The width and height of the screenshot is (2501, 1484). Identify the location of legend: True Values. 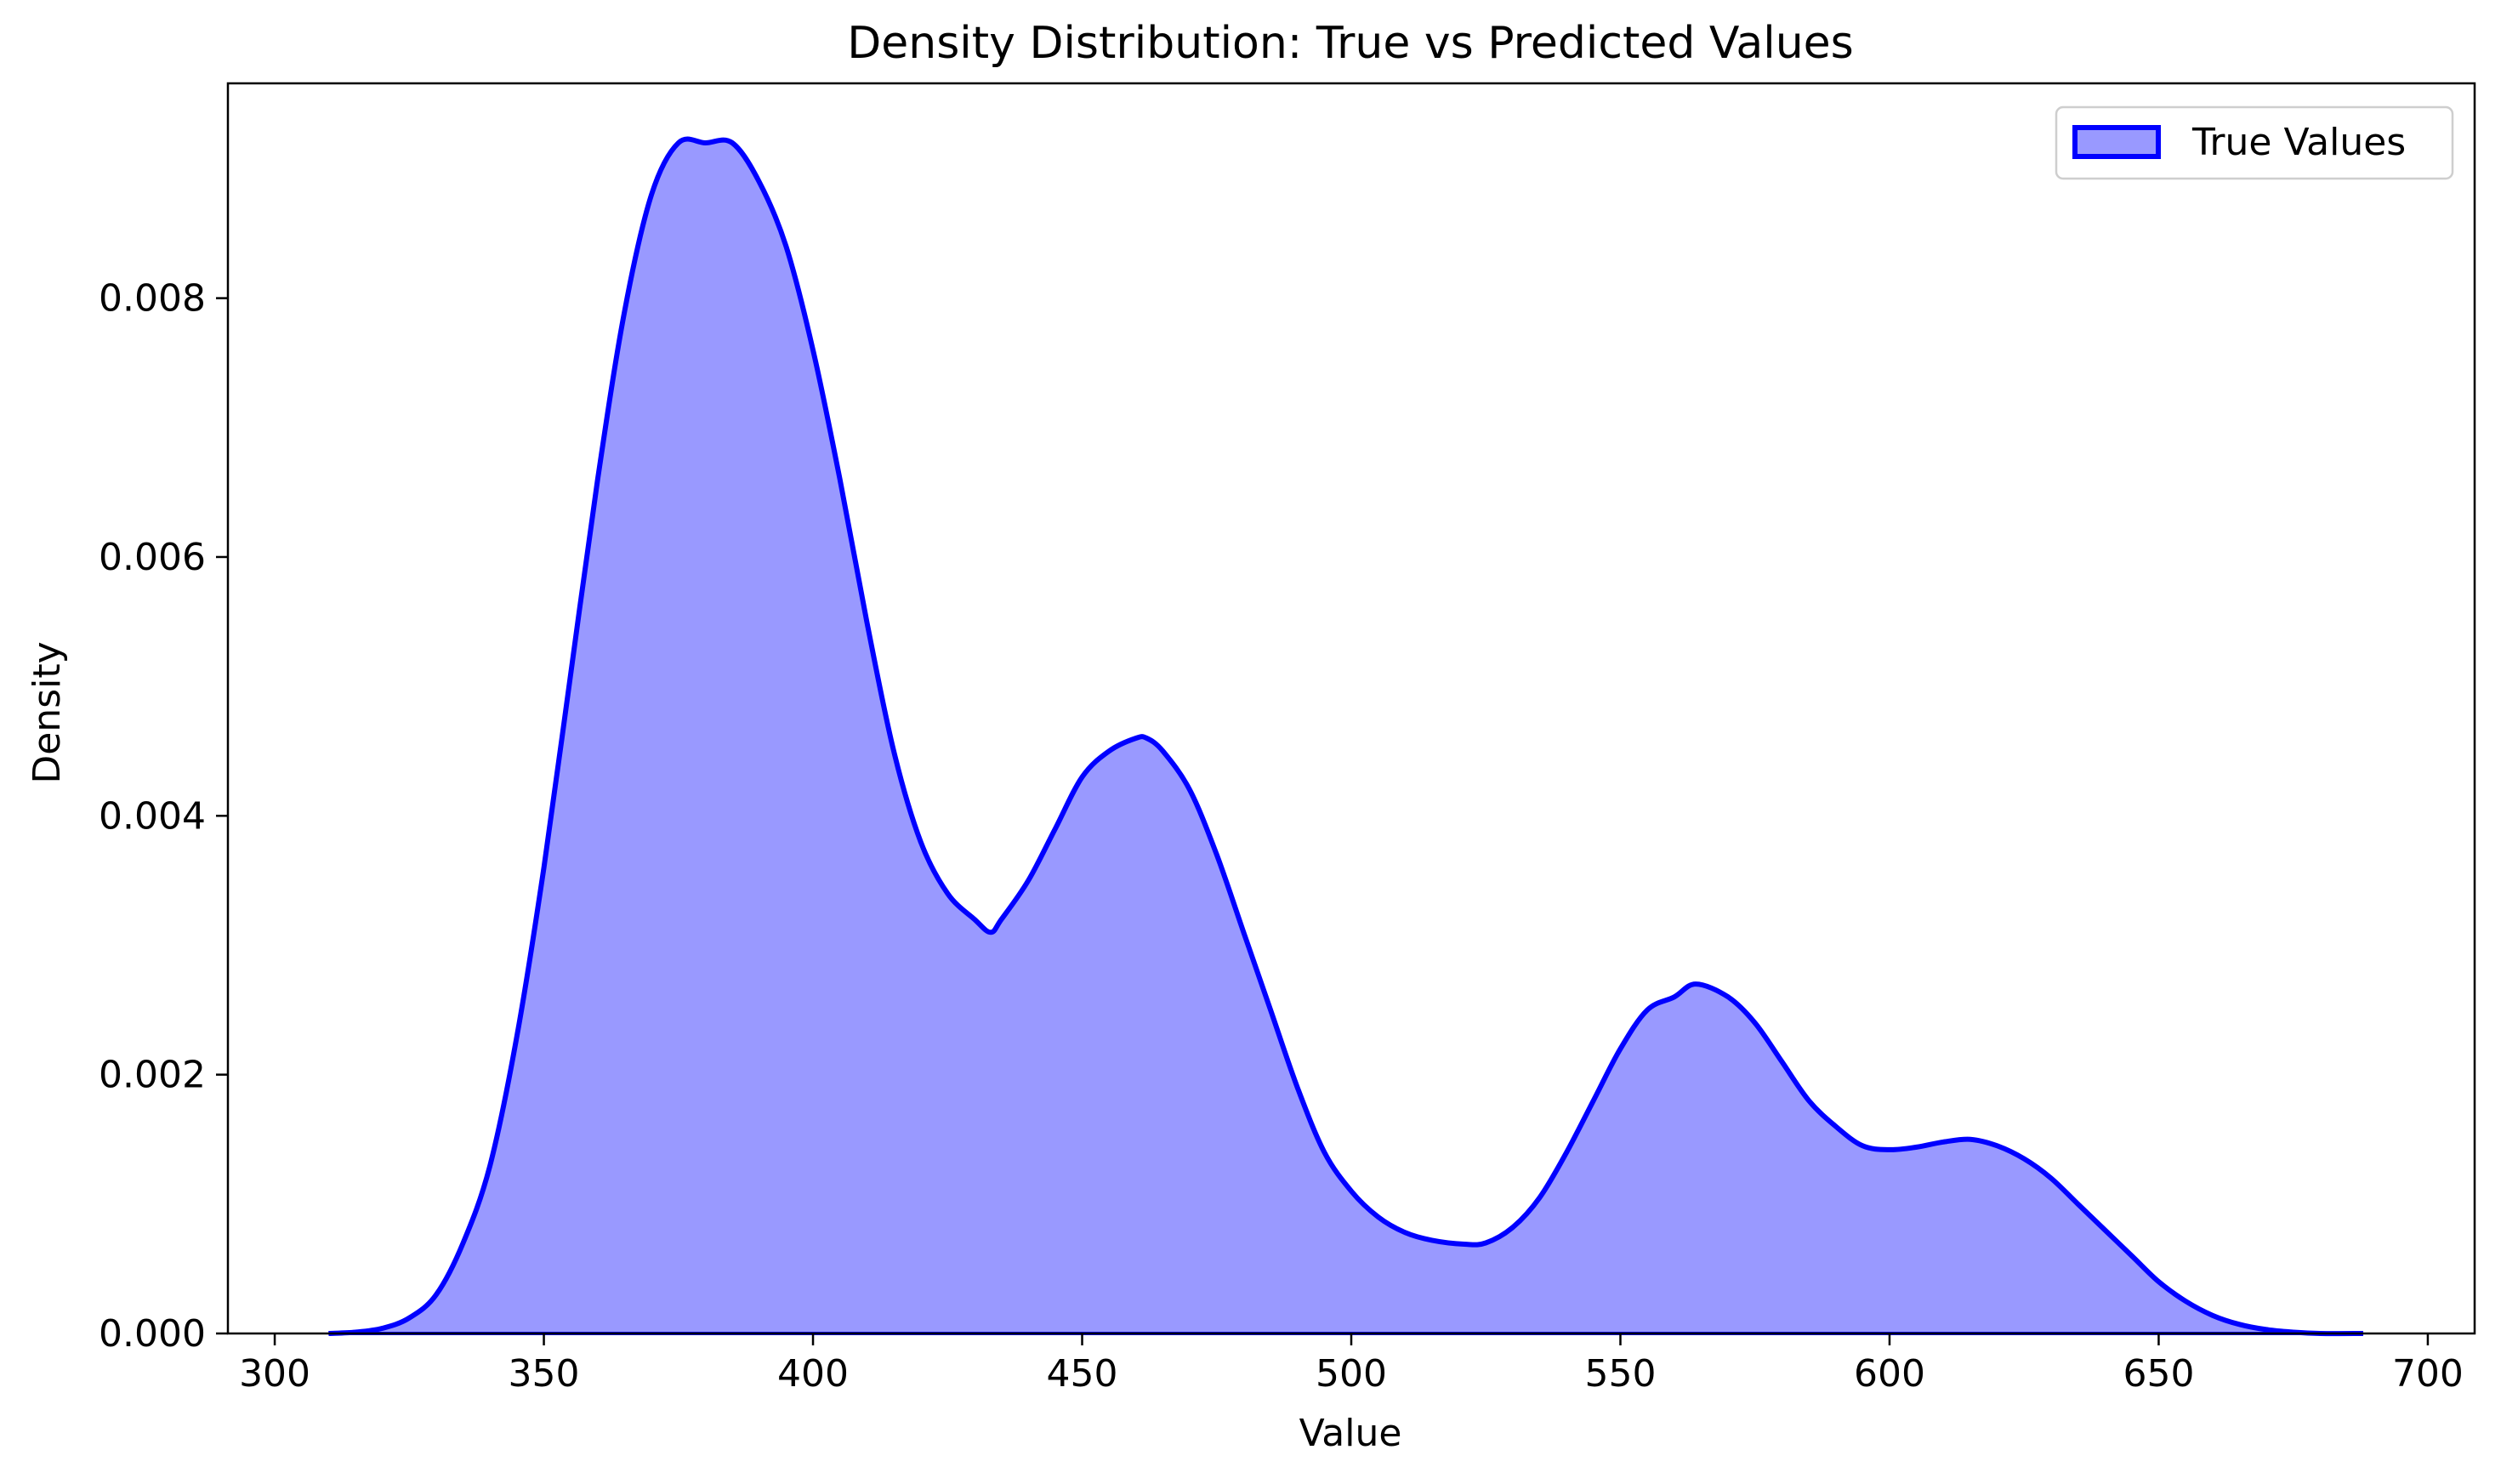
(2254, 142).